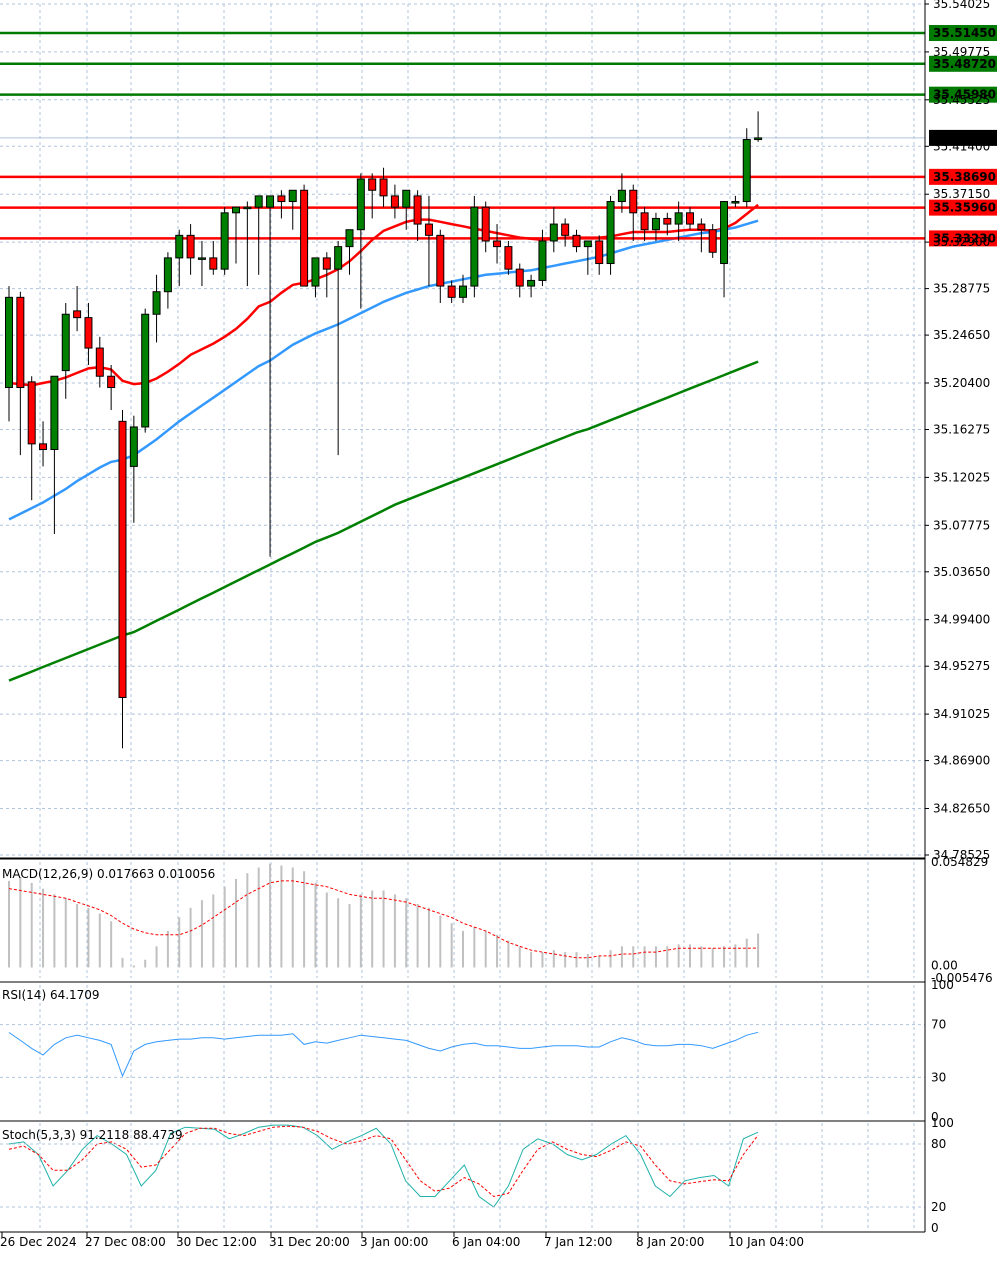 Image resolution: width=1000 pixels, height=1264 pixels. I want to click on price-axis-label: 35.32900, so click(961, 242).